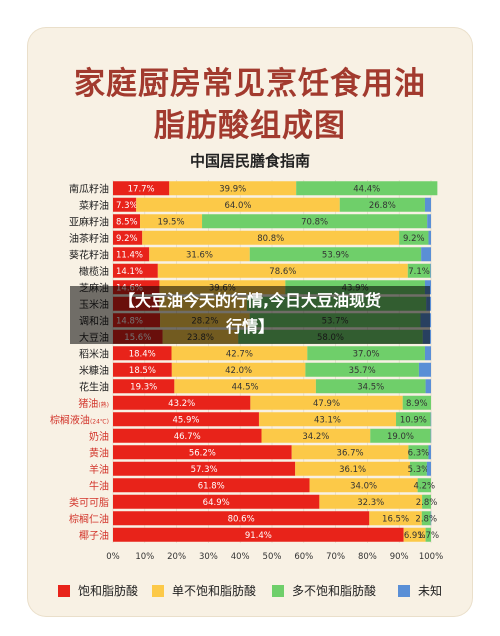  I want to click on row-label: 油茶籽油, so click(89, 238).